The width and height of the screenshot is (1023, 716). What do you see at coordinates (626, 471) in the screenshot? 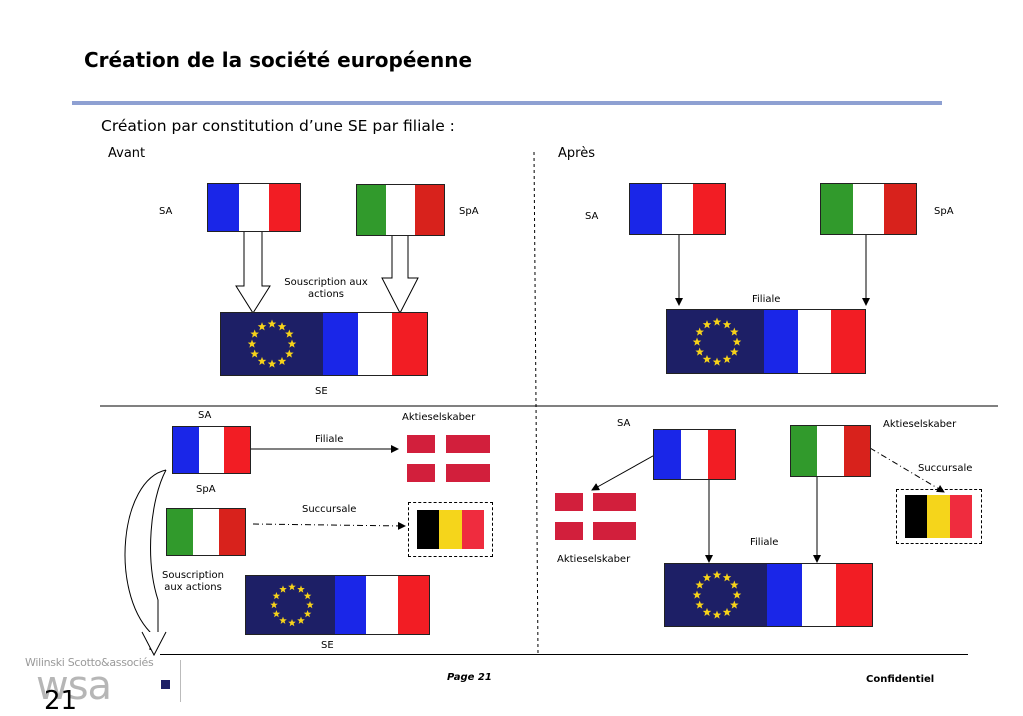
I see `arrow-sa-dk` at bounding box center [626, 471].